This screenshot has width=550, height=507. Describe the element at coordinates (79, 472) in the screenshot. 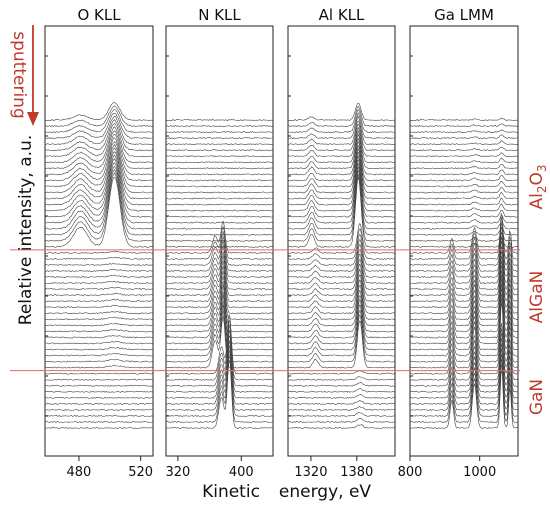

I see `x-tick-label: 480` at that location.